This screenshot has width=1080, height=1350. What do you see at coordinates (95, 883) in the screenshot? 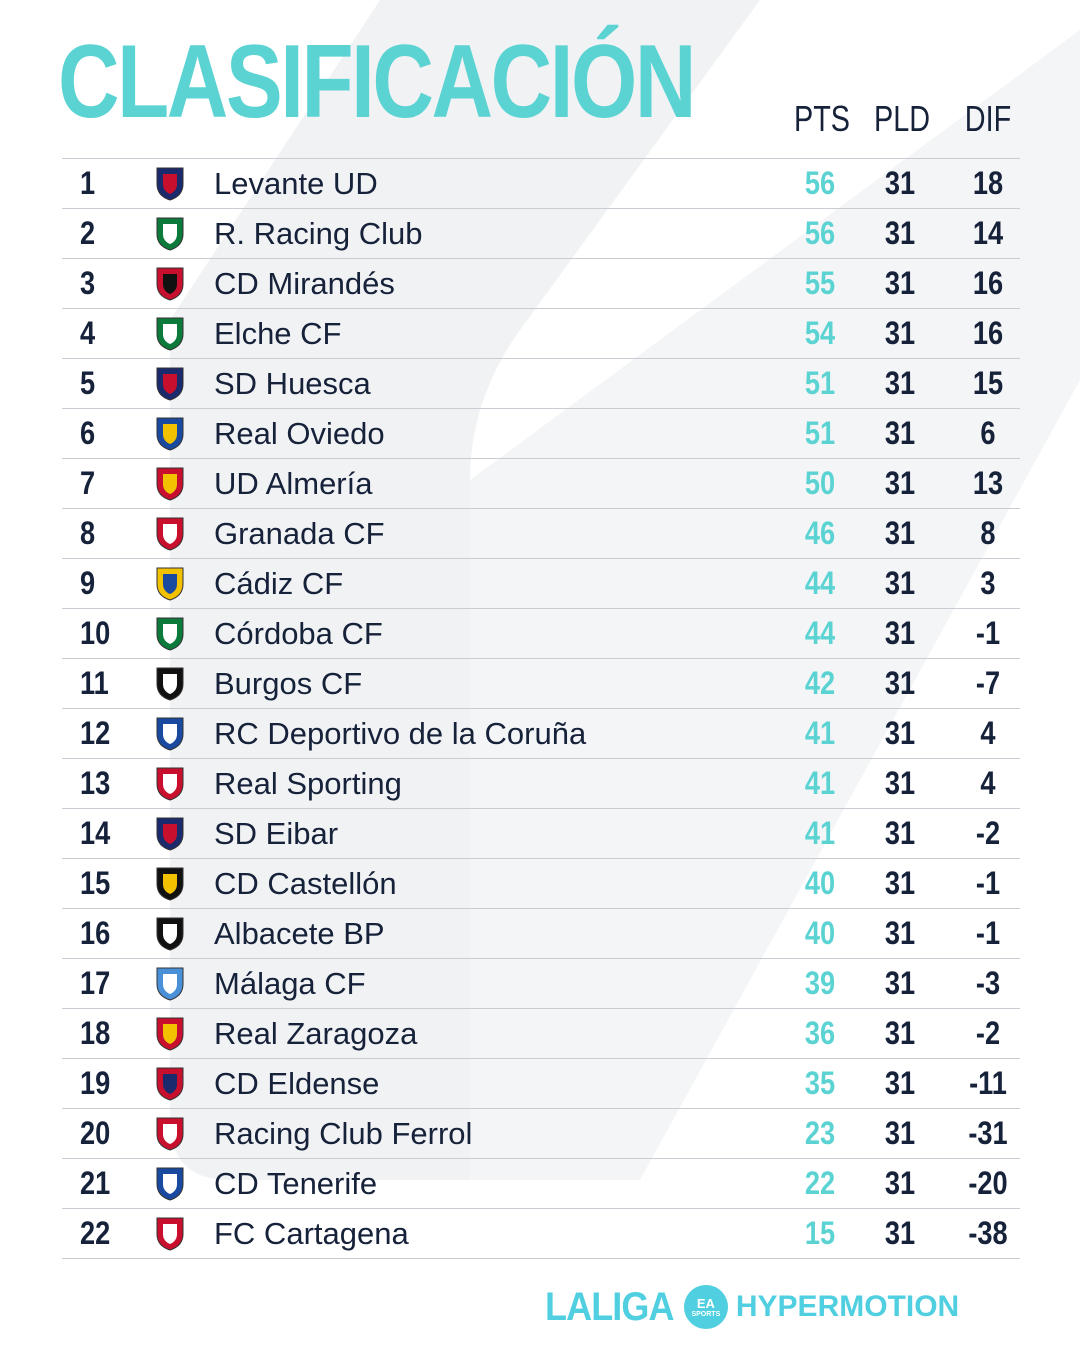
I see `position: 15` at bounding box center [95, 883].